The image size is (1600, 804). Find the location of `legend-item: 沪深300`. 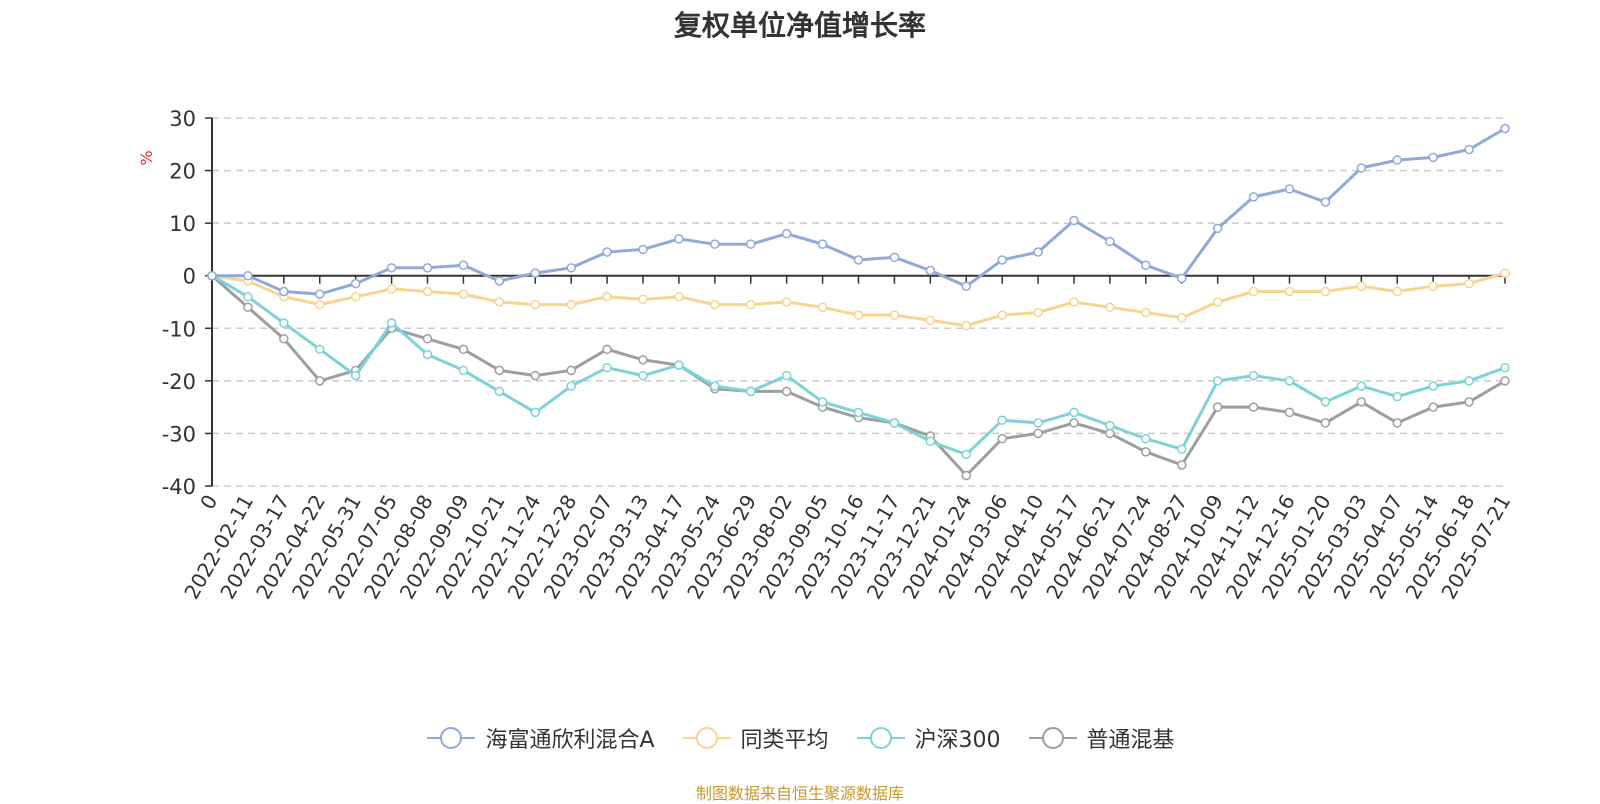

legend-item: 沪深300 is located at coordinates (928, 738).